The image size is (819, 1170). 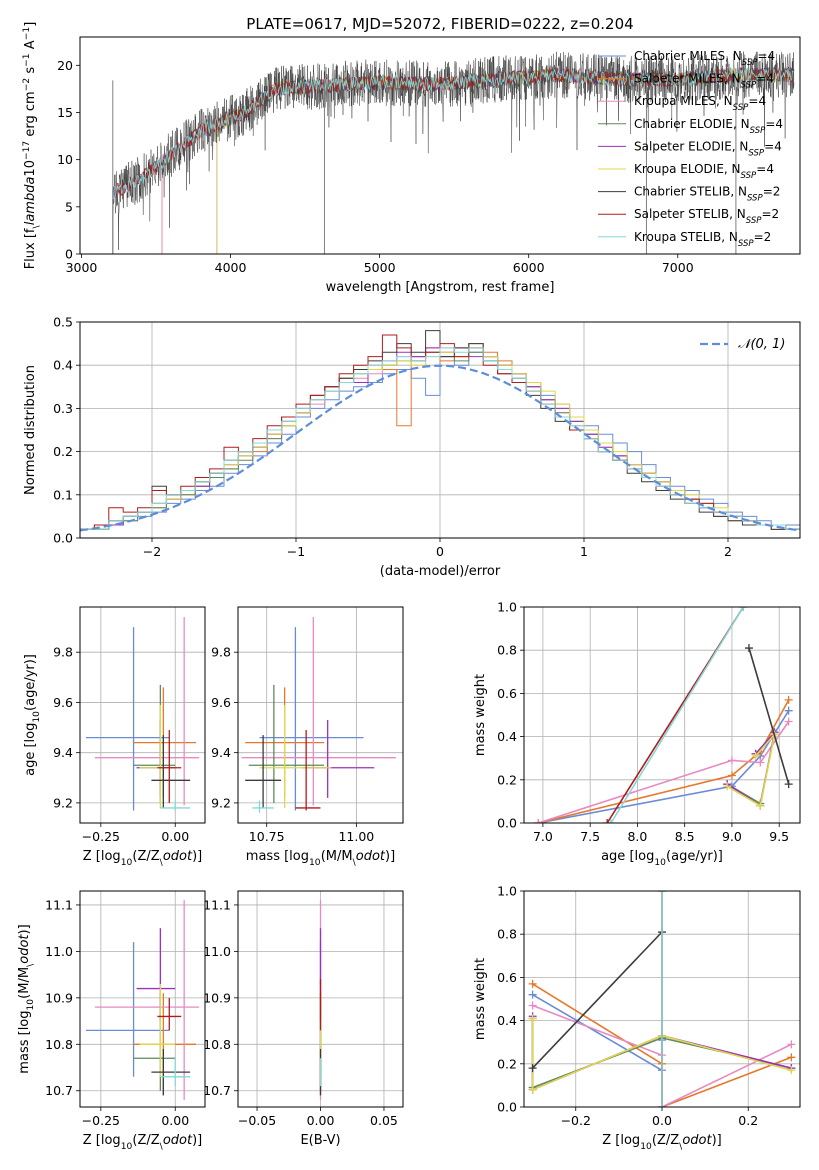 What do you see at coordinates (65, 65) in the screenshot?
I see `y-tick-label: 20` at bounding box center [65, 65].